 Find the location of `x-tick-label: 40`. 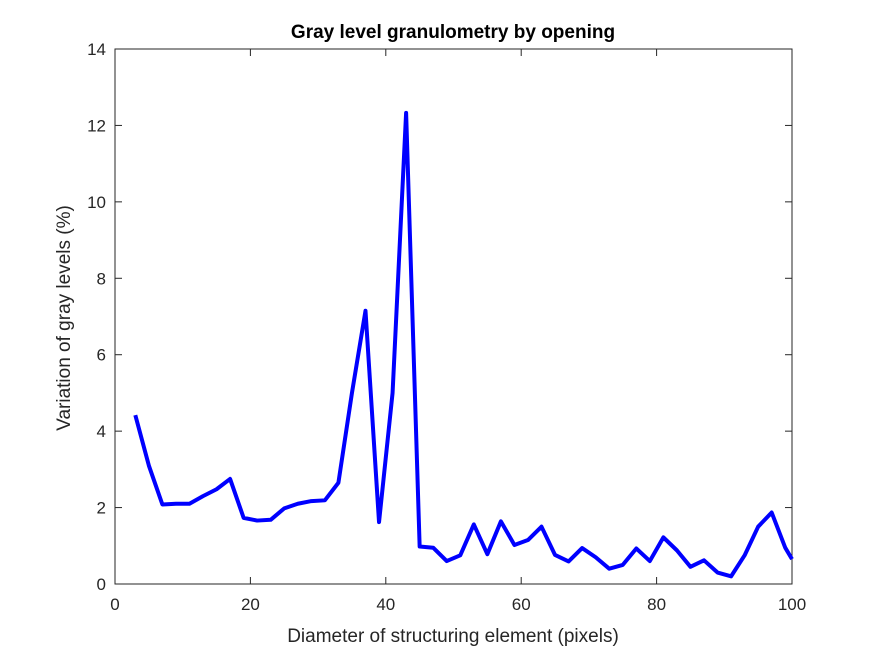

x-tick-label: 40 is located at coordinates (385, 604).